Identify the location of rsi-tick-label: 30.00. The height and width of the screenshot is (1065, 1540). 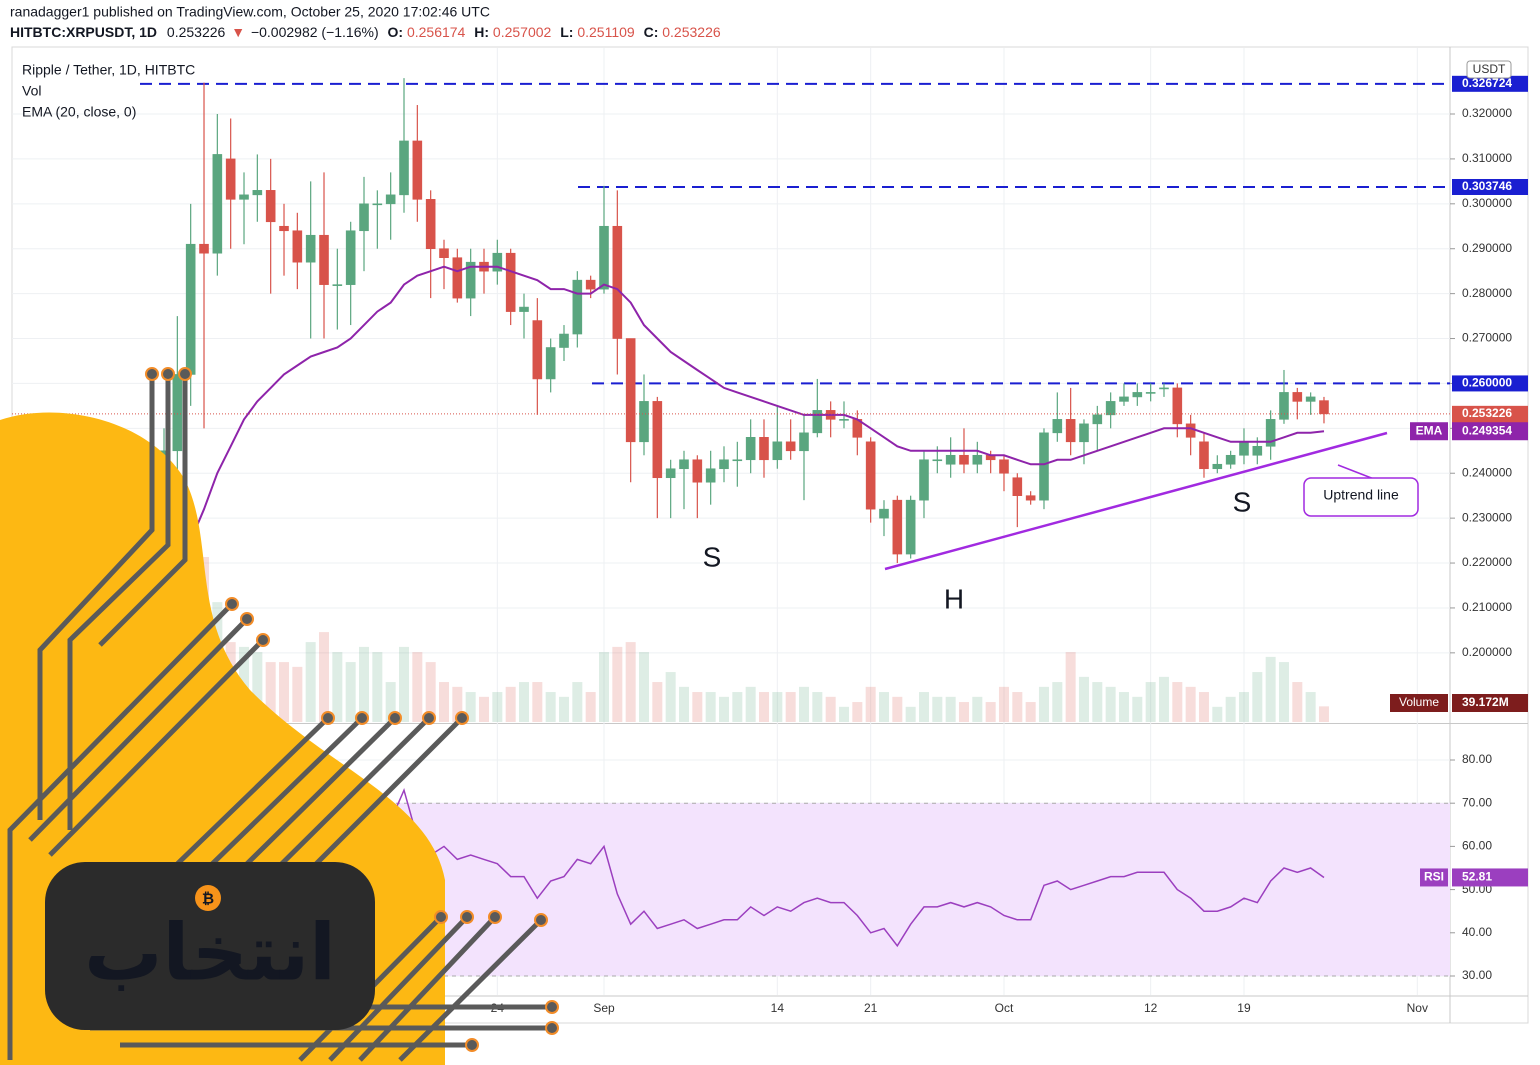
(1477, 975).